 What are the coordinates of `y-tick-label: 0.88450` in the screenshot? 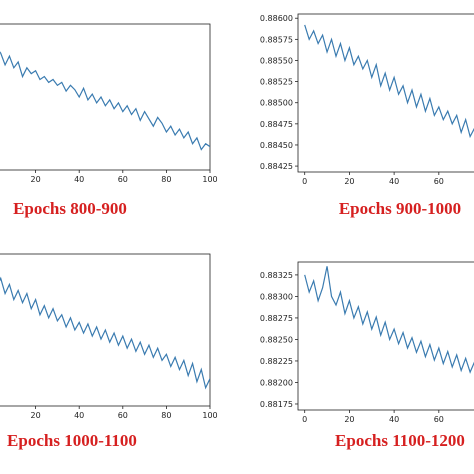 It's located at (276, 145).